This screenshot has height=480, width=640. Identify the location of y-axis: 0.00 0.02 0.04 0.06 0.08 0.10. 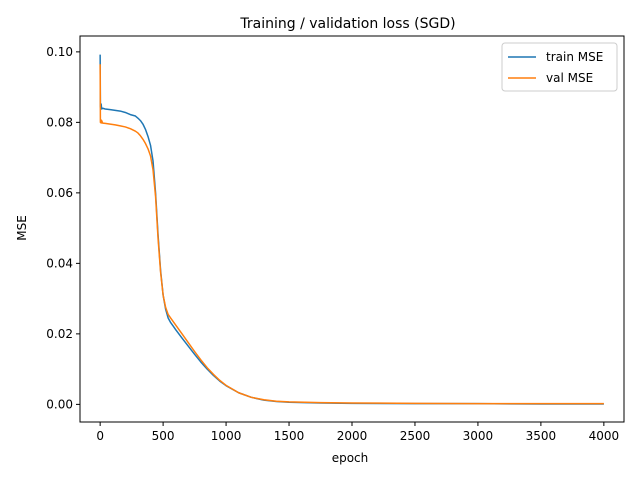
(63, 228).